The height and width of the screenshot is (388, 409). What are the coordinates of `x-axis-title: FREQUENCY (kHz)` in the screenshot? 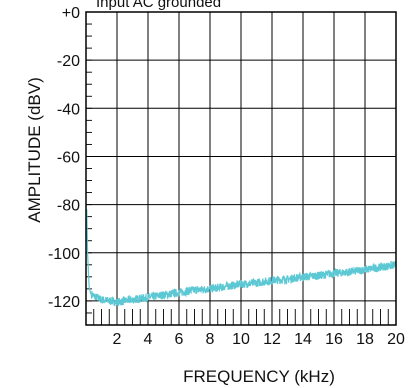 It's located at (259, 376).